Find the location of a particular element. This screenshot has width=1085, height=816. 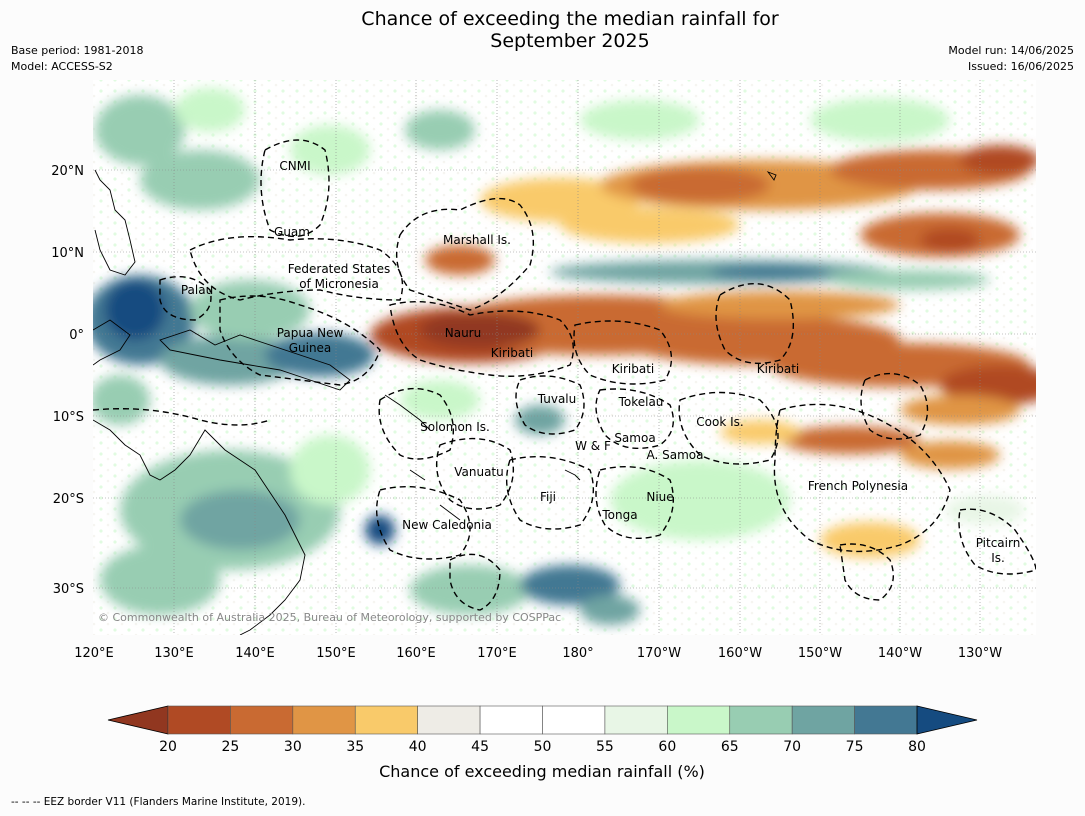

colorbar-tick-label: 45 is located at coordinates (480, 747).